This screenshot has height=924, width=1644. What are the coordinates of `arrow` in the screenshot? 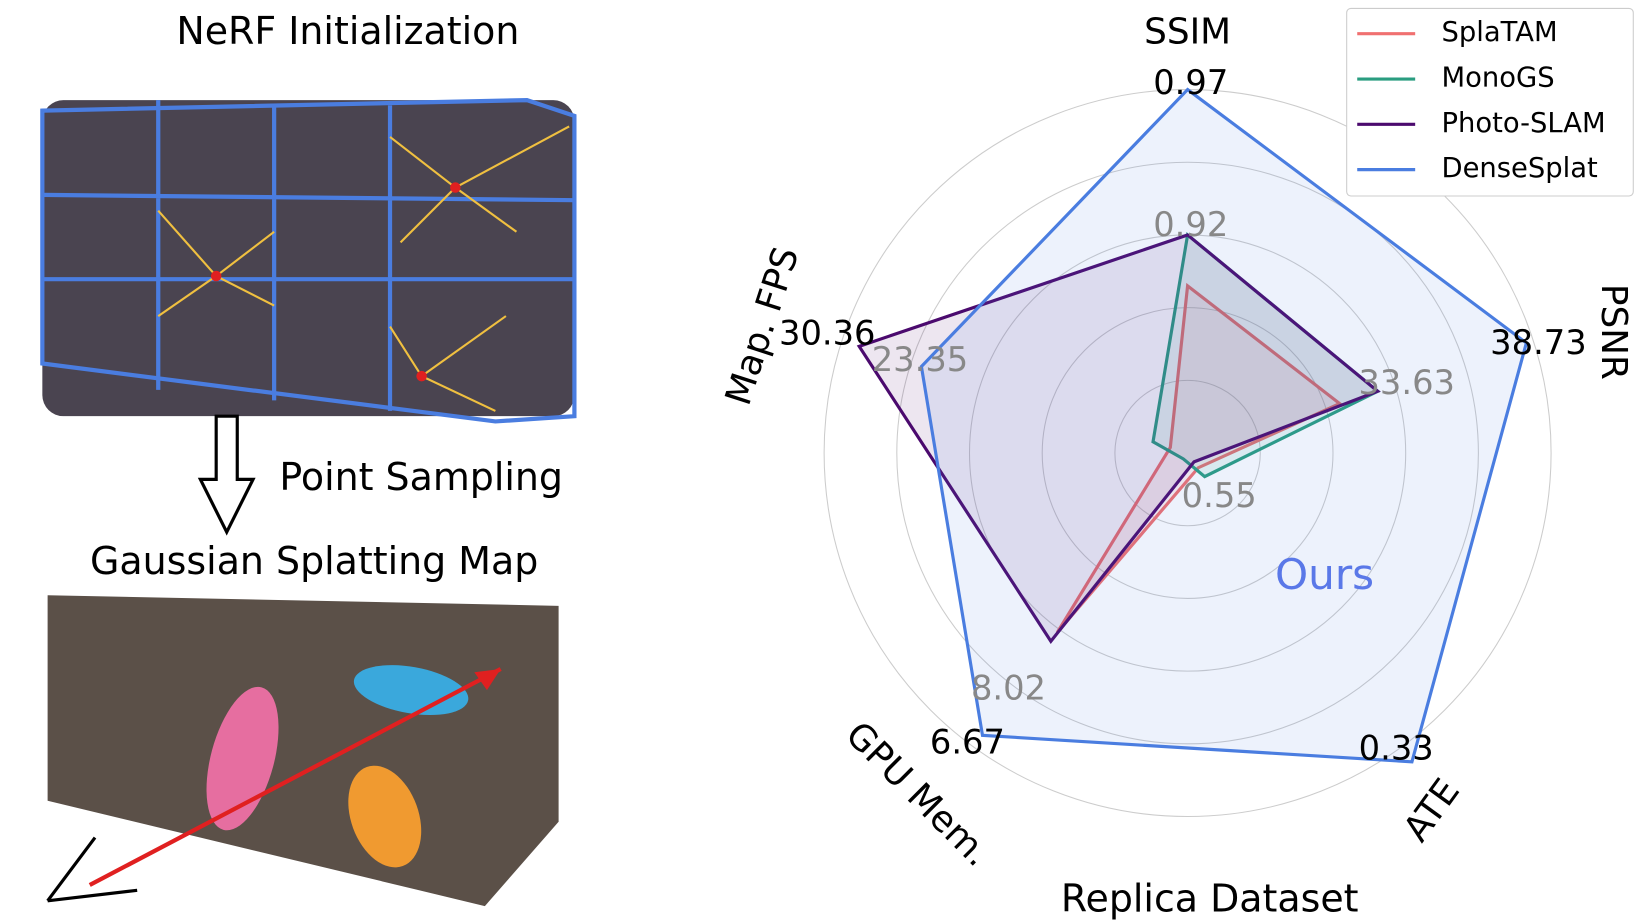 It's located at (226, 475).